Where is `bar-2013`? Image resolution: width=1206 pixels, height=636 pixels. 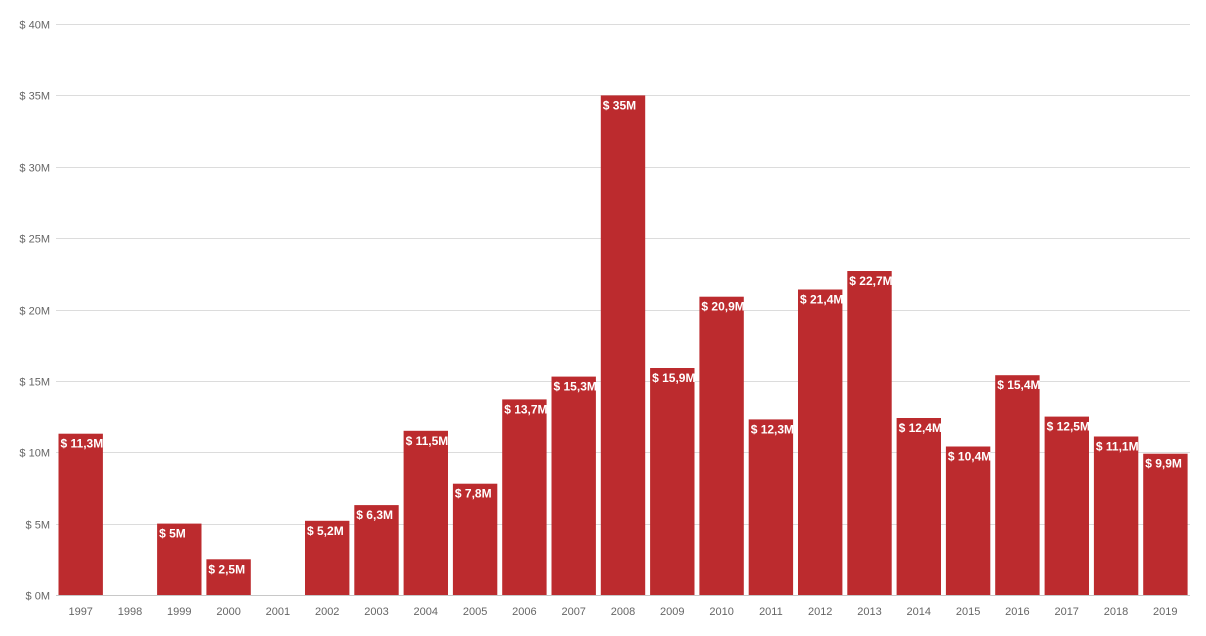
bar-2013 is located at coordinates (869, 433).